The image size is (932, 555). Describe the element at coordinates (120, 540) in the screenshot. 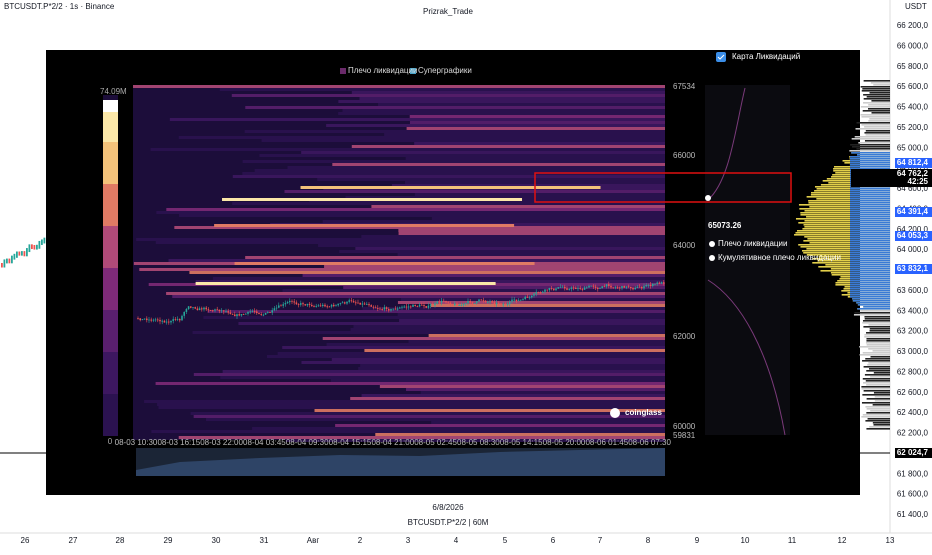

I see `time-tick: 28` at that location.